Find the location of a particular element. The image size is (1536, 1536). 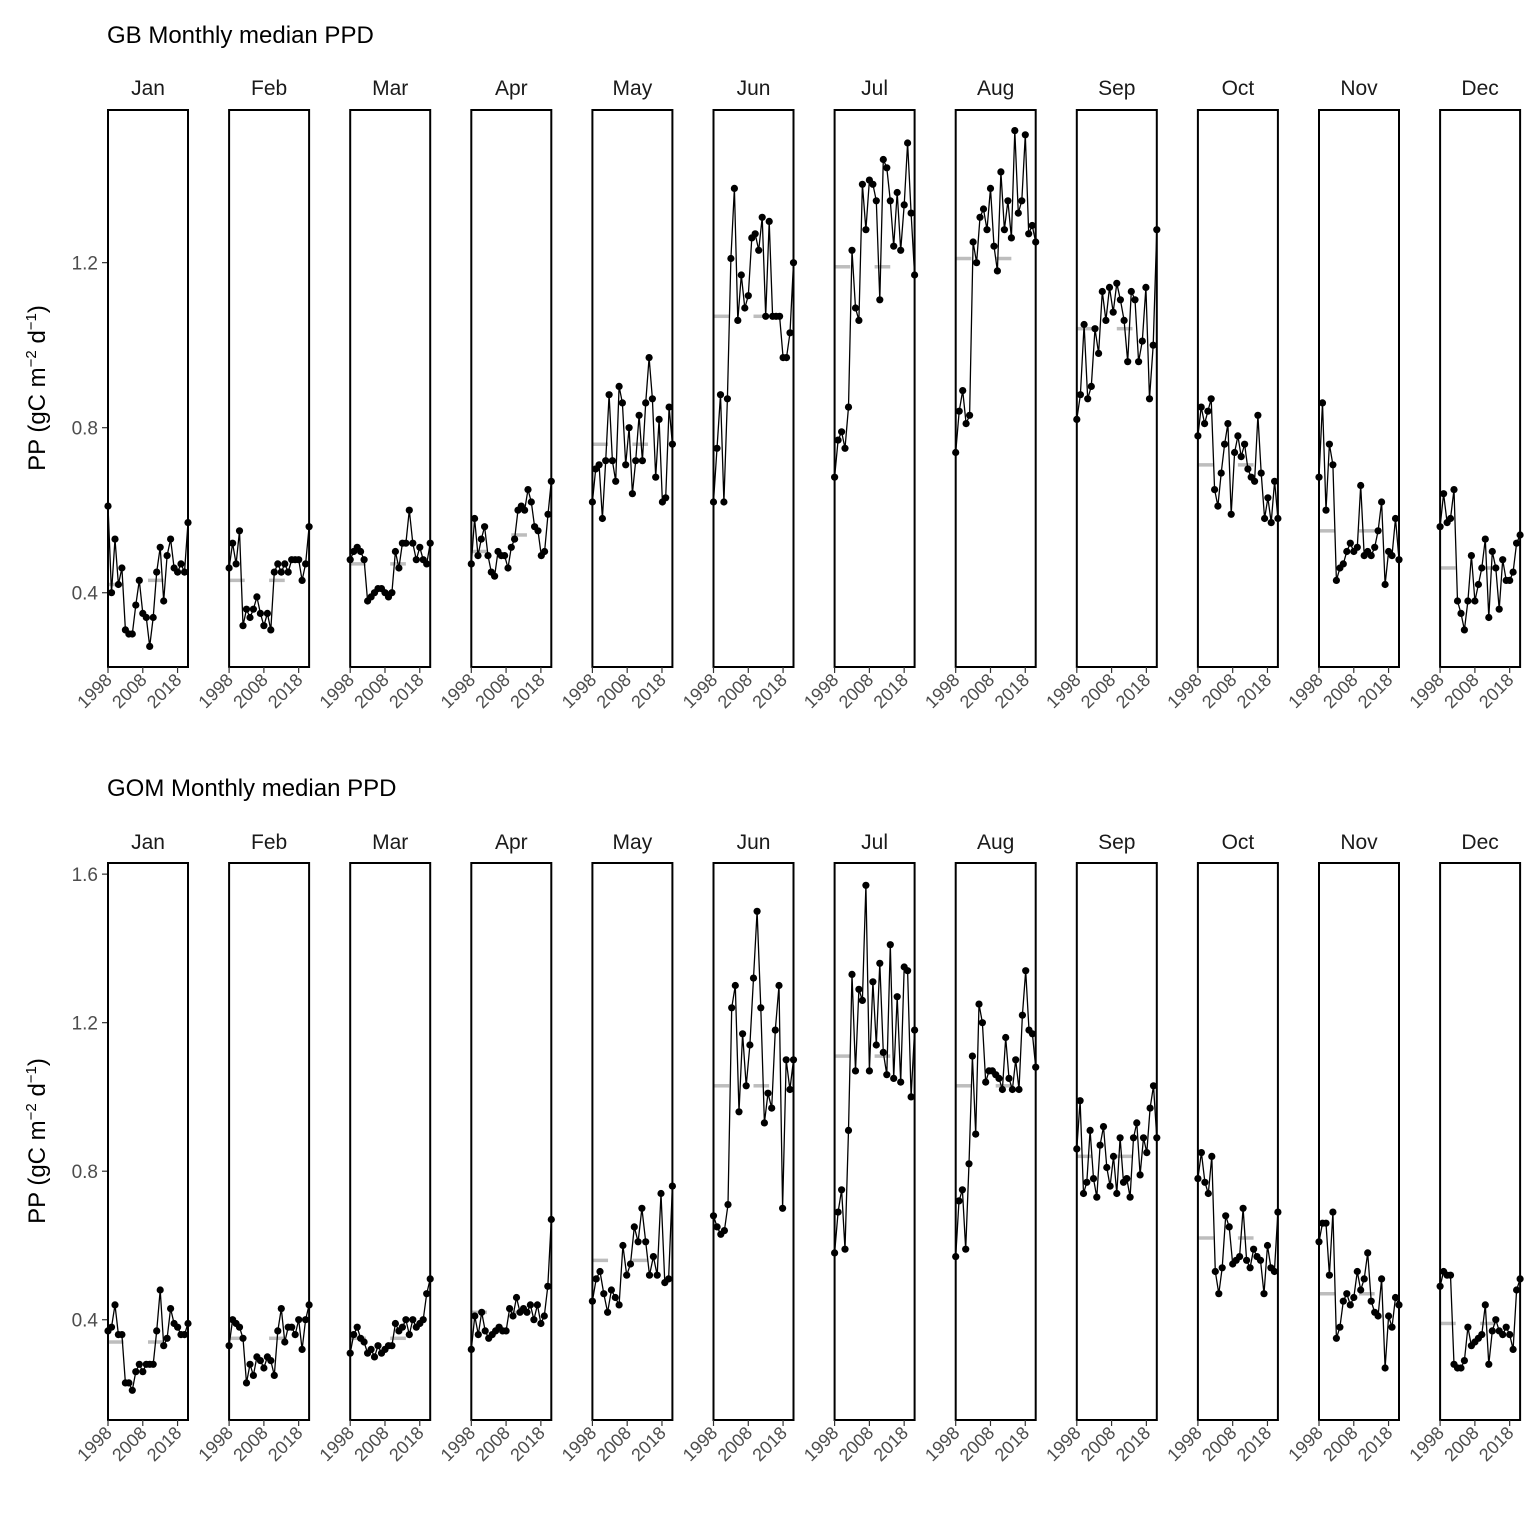

y-axis-label-part: d is located at coordinates (37, 340).